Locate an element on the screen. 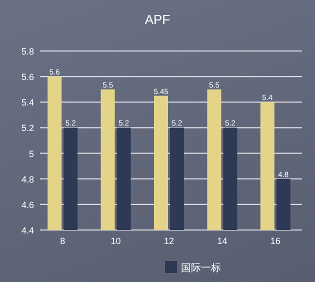  xtick: 12 is located at coordinates (169, 241).